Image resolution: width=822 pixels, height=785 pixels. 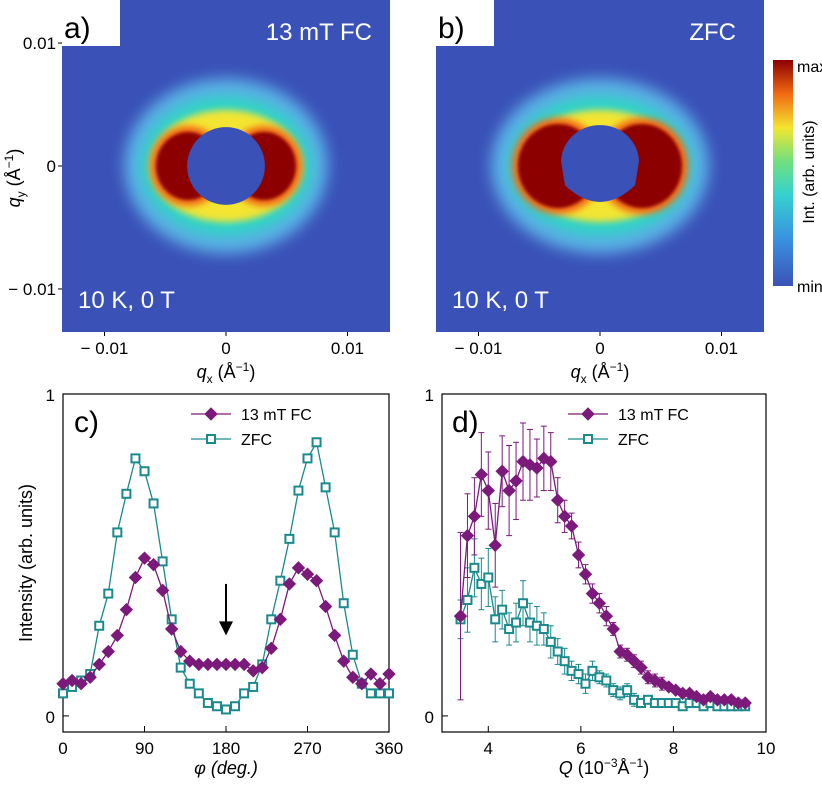 I want to click on colorbar-gradient, so click(x=783, y=173).